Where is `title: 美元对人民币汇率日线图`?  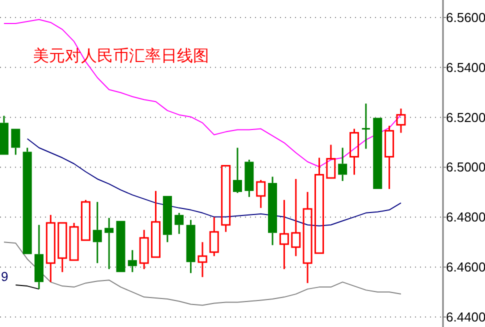
title: 美元对人民币汇率日线图 is located at coordinates (121, 55).